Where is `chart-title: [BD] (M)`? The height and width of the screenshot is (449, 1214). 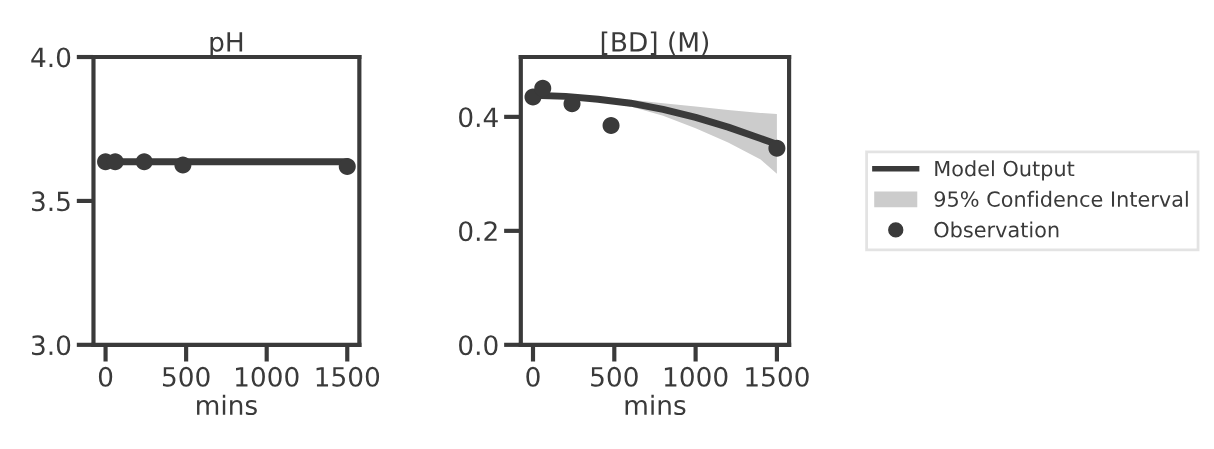
chart-title: [BD] (M) is located at coordinates (655, 43).